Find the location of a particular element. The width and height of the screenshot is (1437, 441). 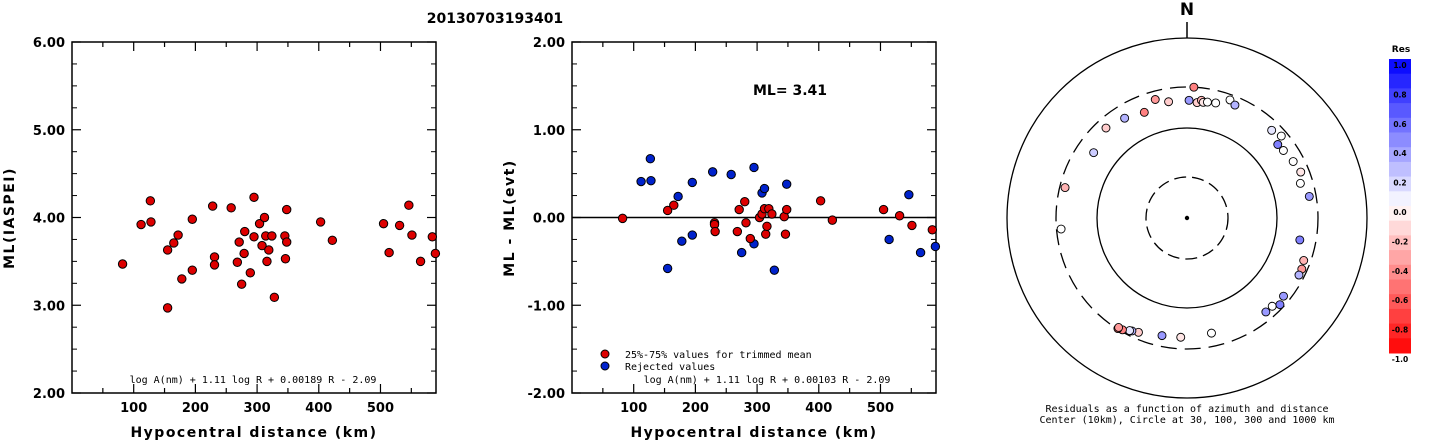

polar-center is located at coordinates (1187, 218).